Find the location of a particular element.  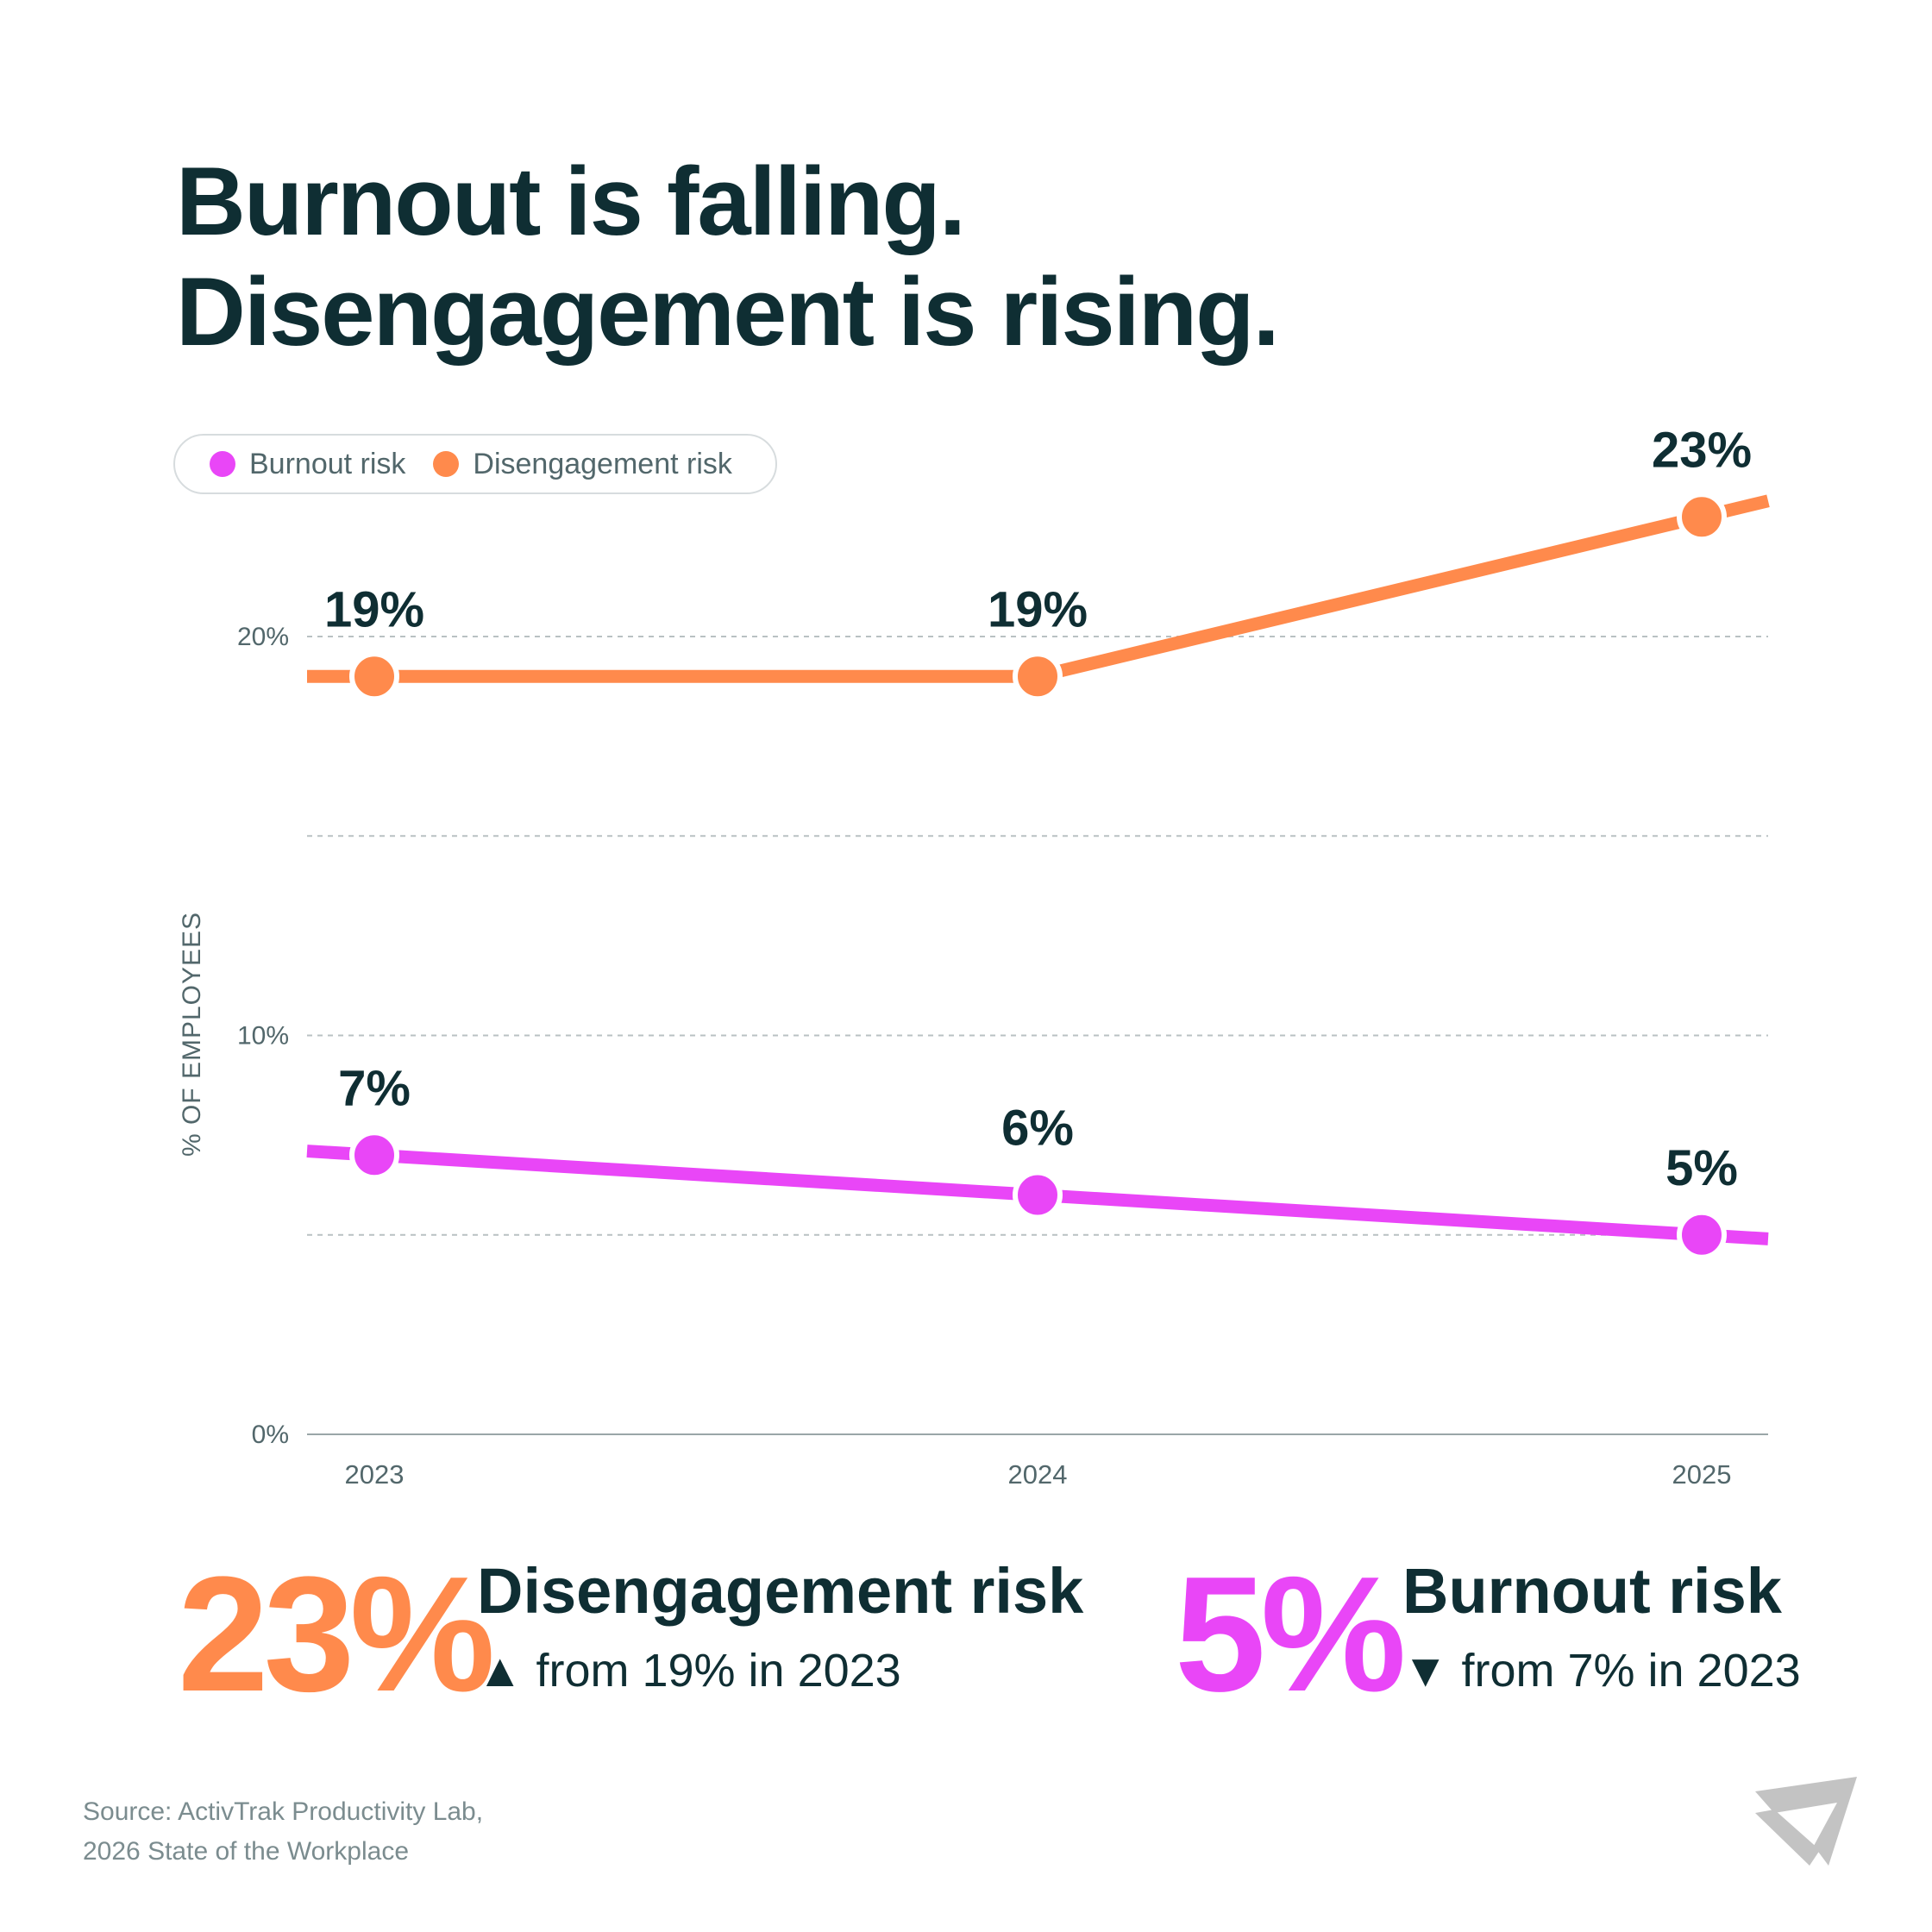

burnout-dot-icon is located at coordinates (222, 464).